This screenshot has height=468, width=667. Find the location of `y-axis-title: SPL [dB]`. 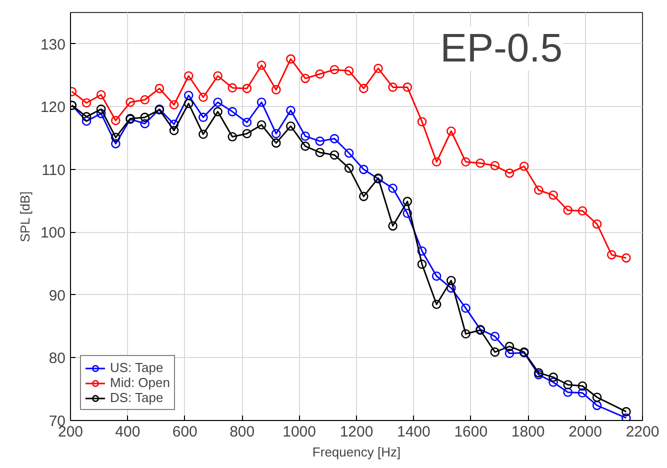

y-axis-title: SPL [dB] is located at coordinates (24, 216).